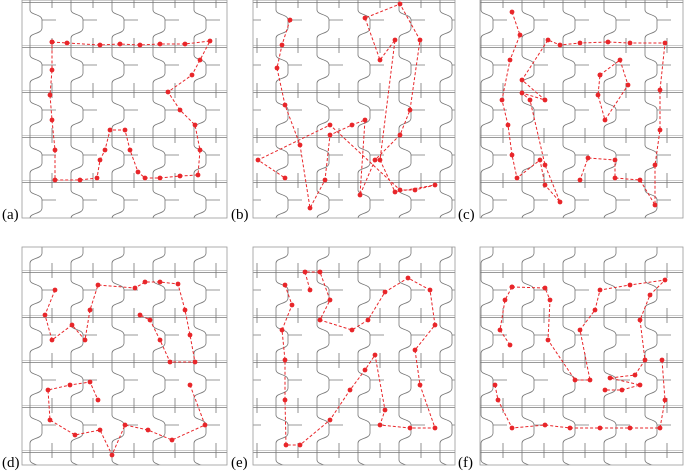 The image size is (685, 473). Describe the element at coordinates (358, 358) in the screenshot. I see `trail-e` at that location.